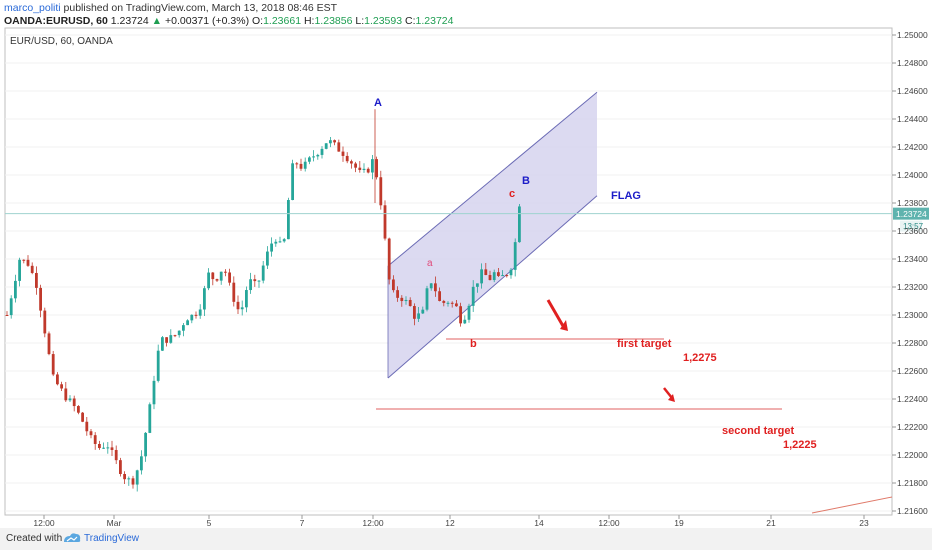 The width and height of the screenshot is (932, 550). I want to click on open-value: 1.23661, so click(282, 21).